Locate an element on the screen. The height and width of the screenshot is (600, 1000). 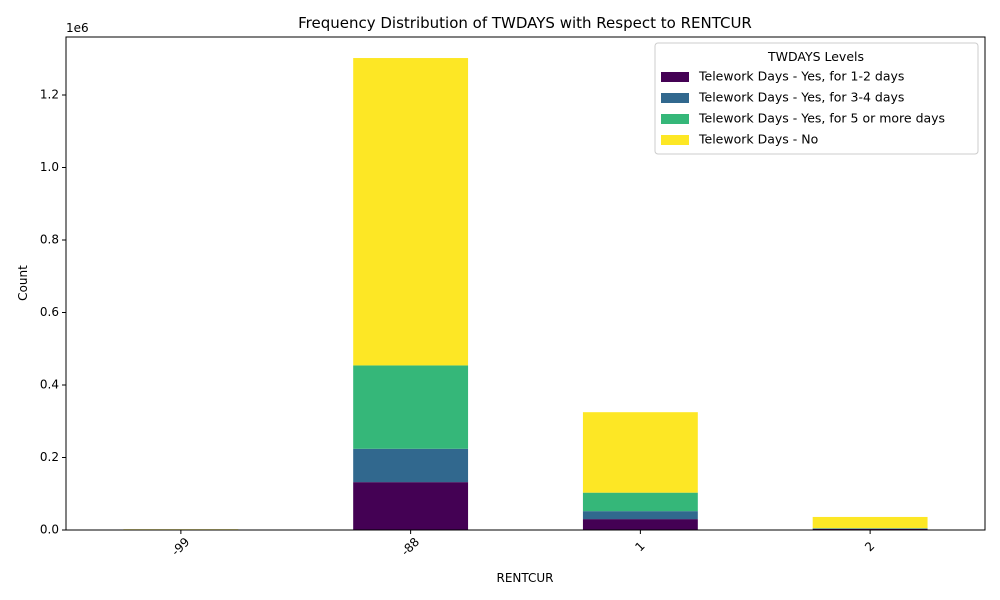
y-tick-label: 0.8 is located at coordinates (49, 240).